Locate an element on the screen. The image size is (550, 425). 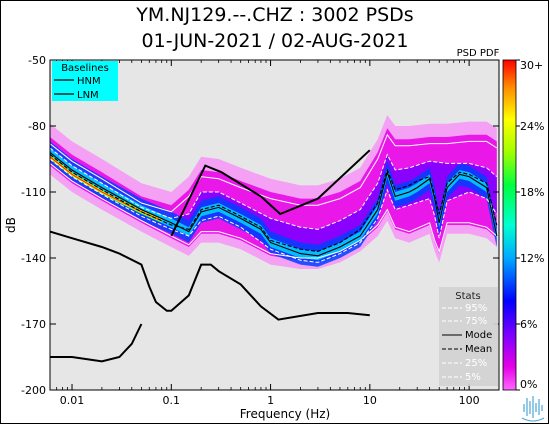
y-tick-label: -110 is located at coordinates (33, 192).